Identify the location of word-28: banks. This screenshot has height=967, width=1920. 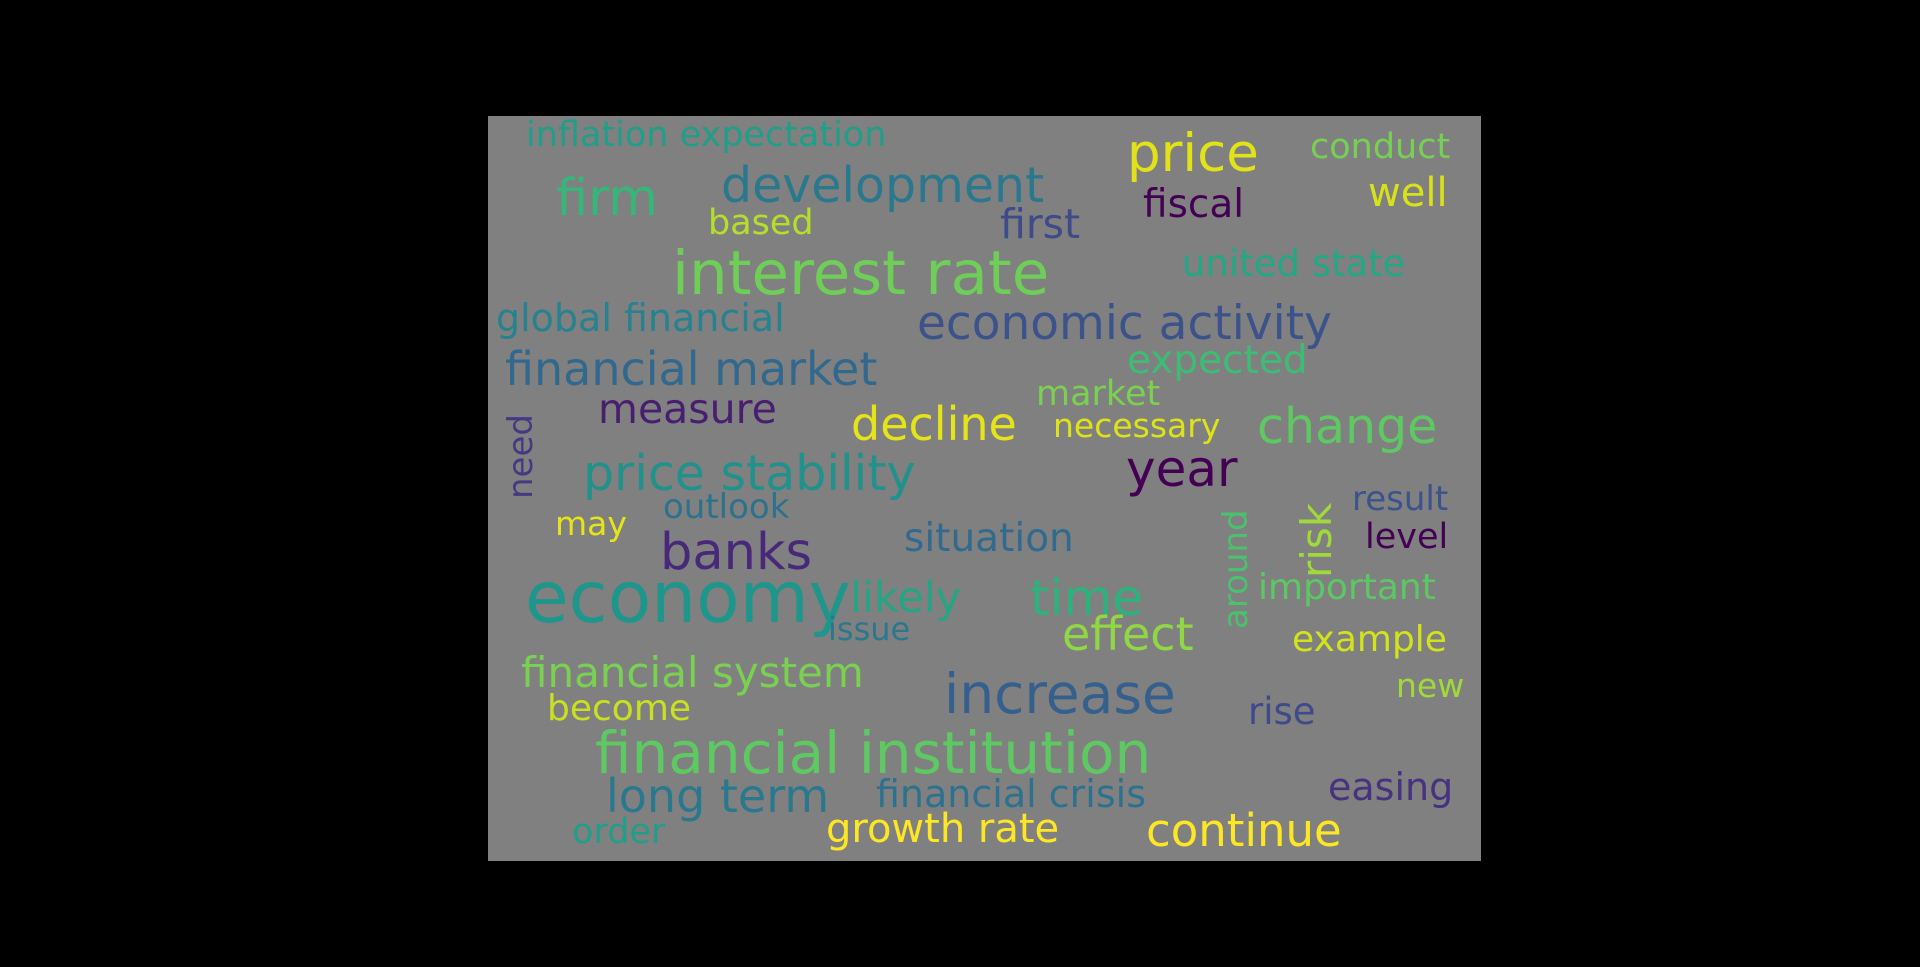
(736, 552).